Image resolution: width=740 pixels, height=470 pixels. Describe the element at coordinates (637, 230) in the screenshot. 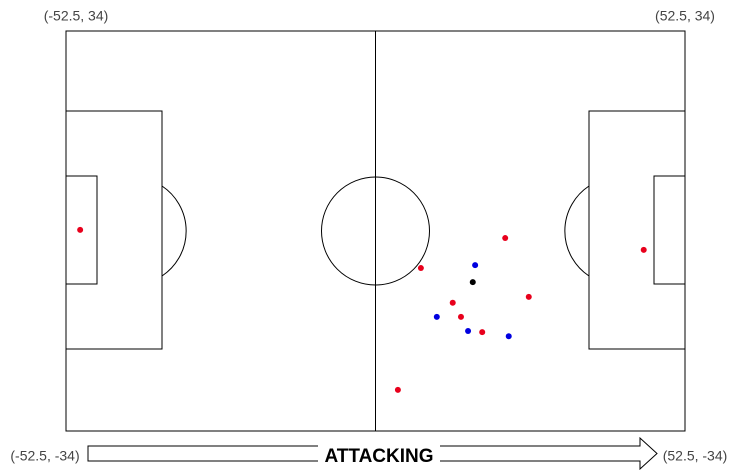

I see `penalty-box-right` at that location.